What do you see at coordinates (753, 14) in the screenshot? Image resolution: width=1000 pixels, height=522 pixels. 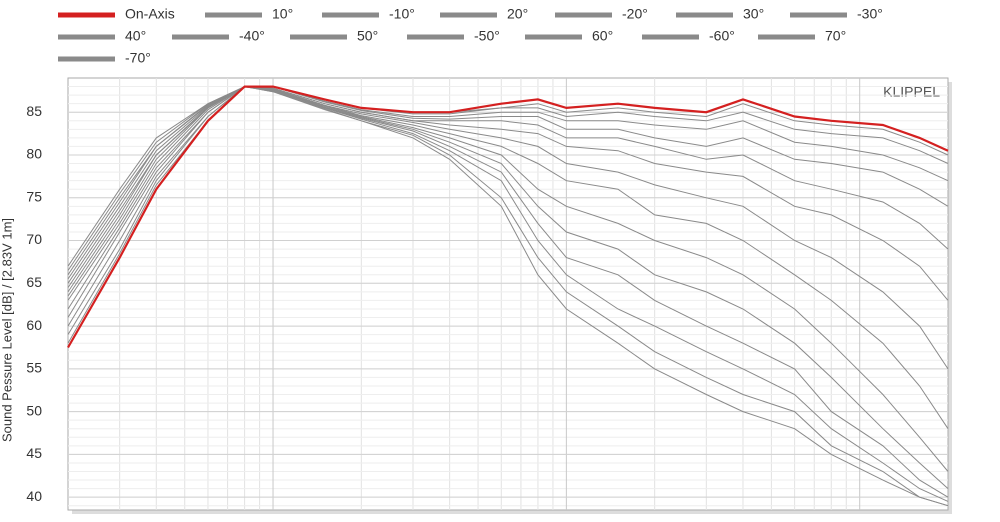 I see `legend-label: 30°` at bounding box center [753, 14].